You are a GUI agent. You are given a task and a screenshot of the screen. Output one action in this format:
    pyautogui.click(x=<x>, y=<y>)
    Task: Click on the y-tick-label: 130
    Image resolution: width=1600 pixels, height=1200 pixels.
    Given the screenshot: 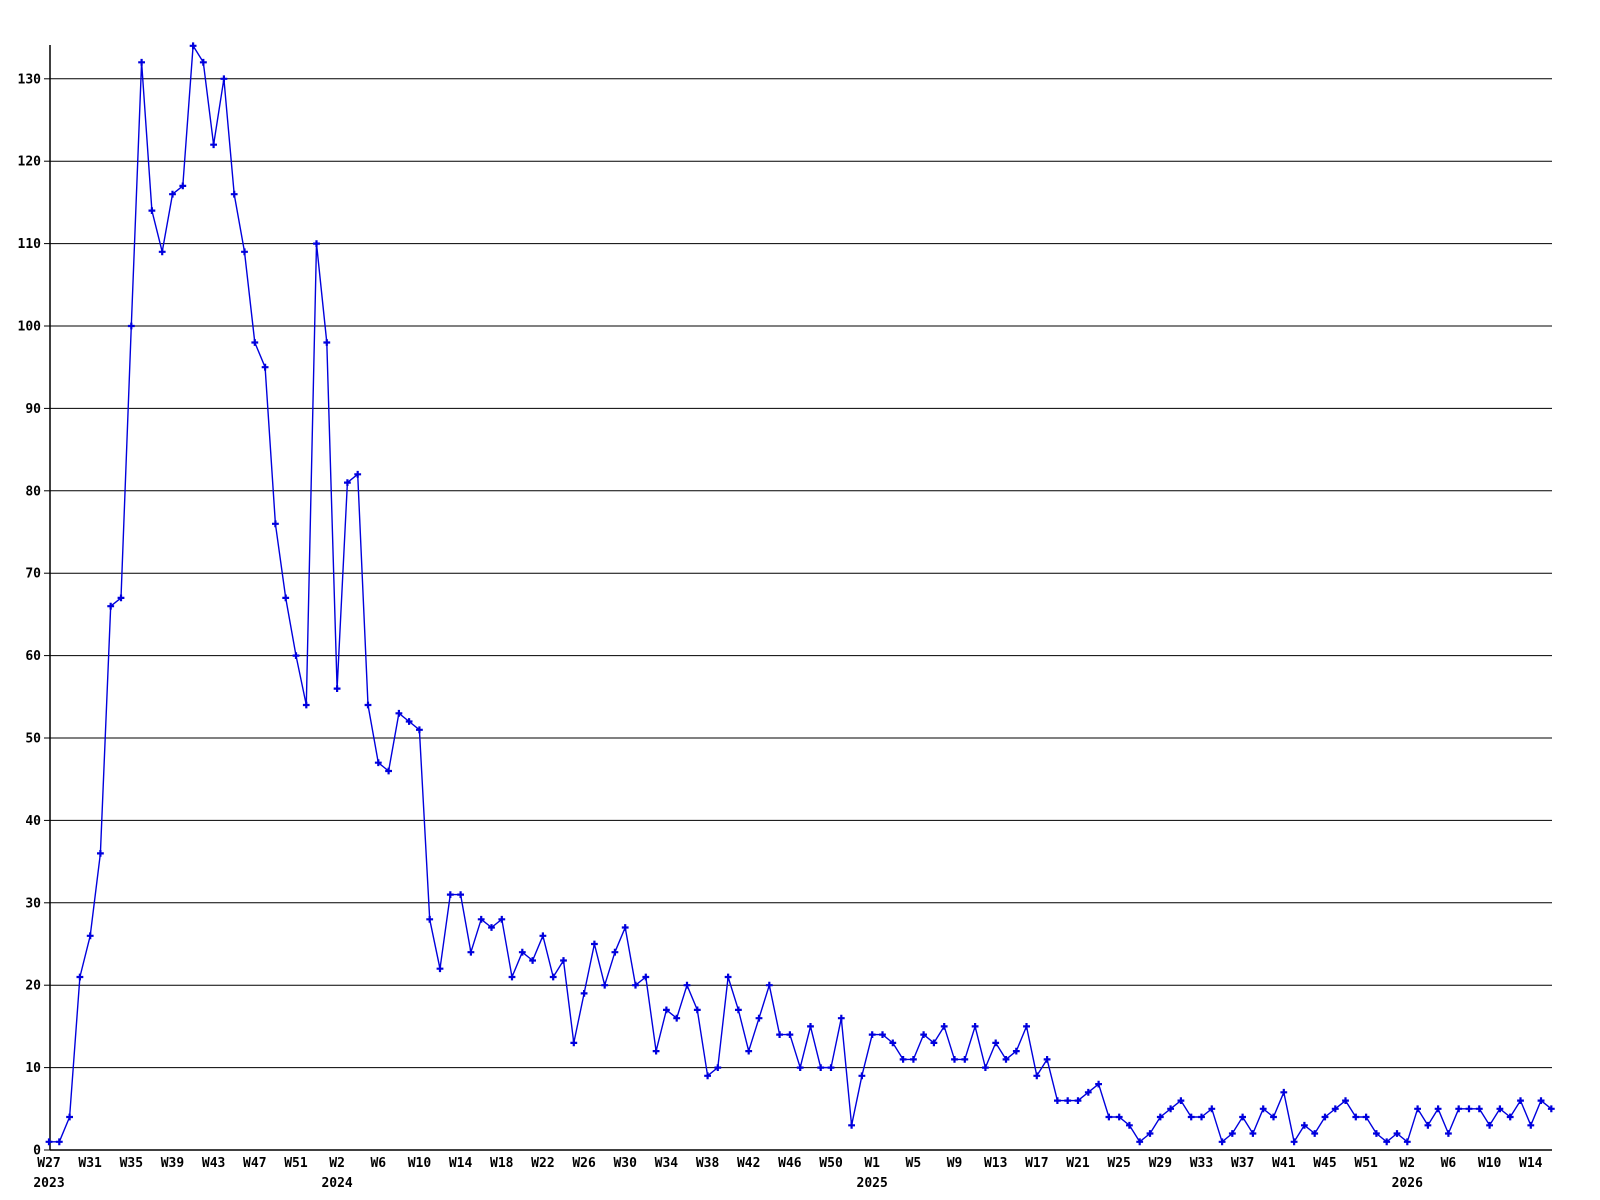 What is the action you would take?
    pyautogui.click(x=30, y=79)
    